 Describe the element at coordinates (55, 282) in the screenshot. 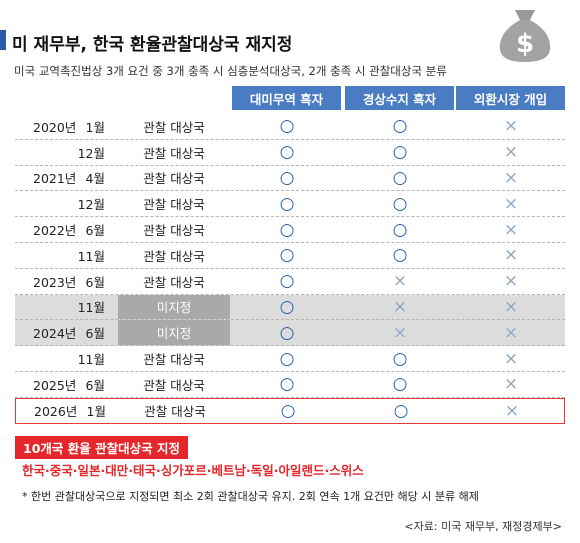

I see `year: 2023년` at that location.